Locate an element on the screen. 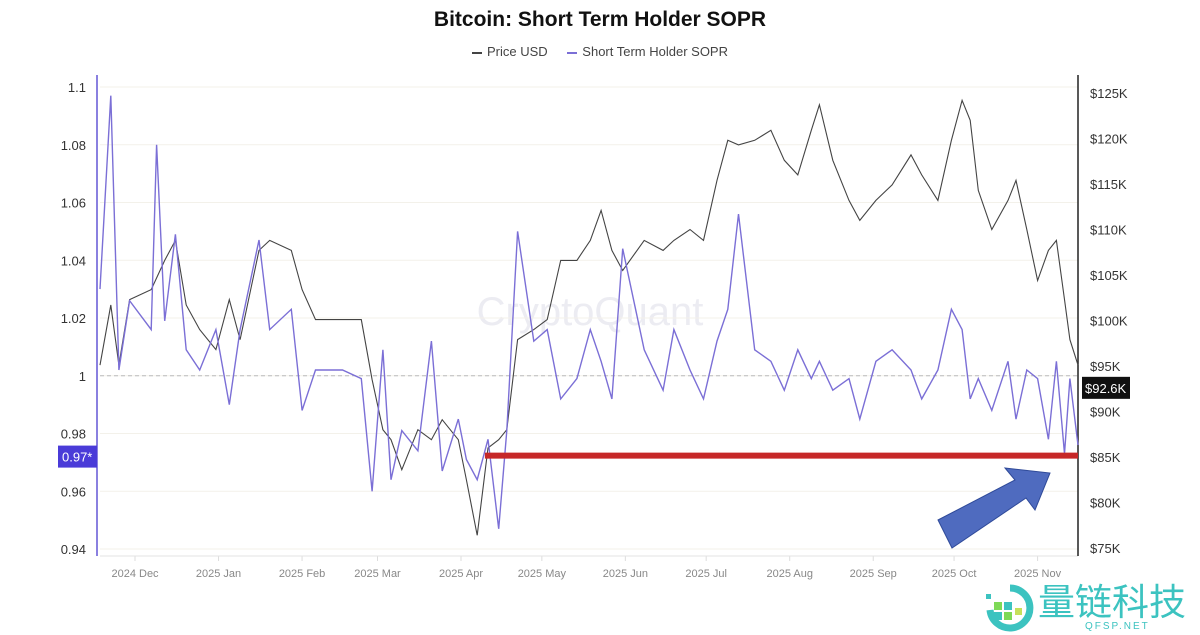 This screenshot has height=635, width=1200. logo-domain: QFSP.NET is located at coordinates (1117, 626).